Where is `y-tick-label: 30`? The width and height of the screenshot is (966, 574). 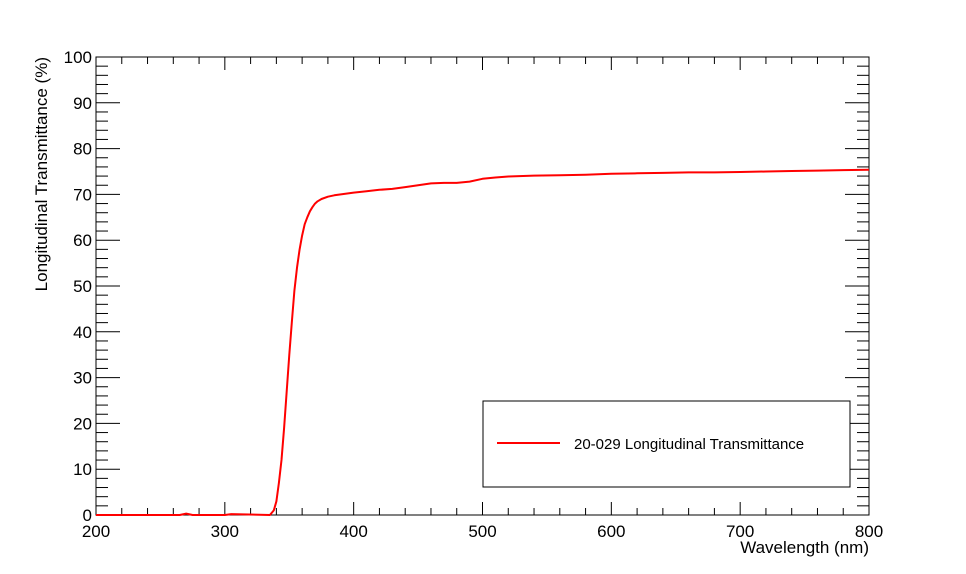
y-tick-label: 30 is located at coordinates (82, 378).